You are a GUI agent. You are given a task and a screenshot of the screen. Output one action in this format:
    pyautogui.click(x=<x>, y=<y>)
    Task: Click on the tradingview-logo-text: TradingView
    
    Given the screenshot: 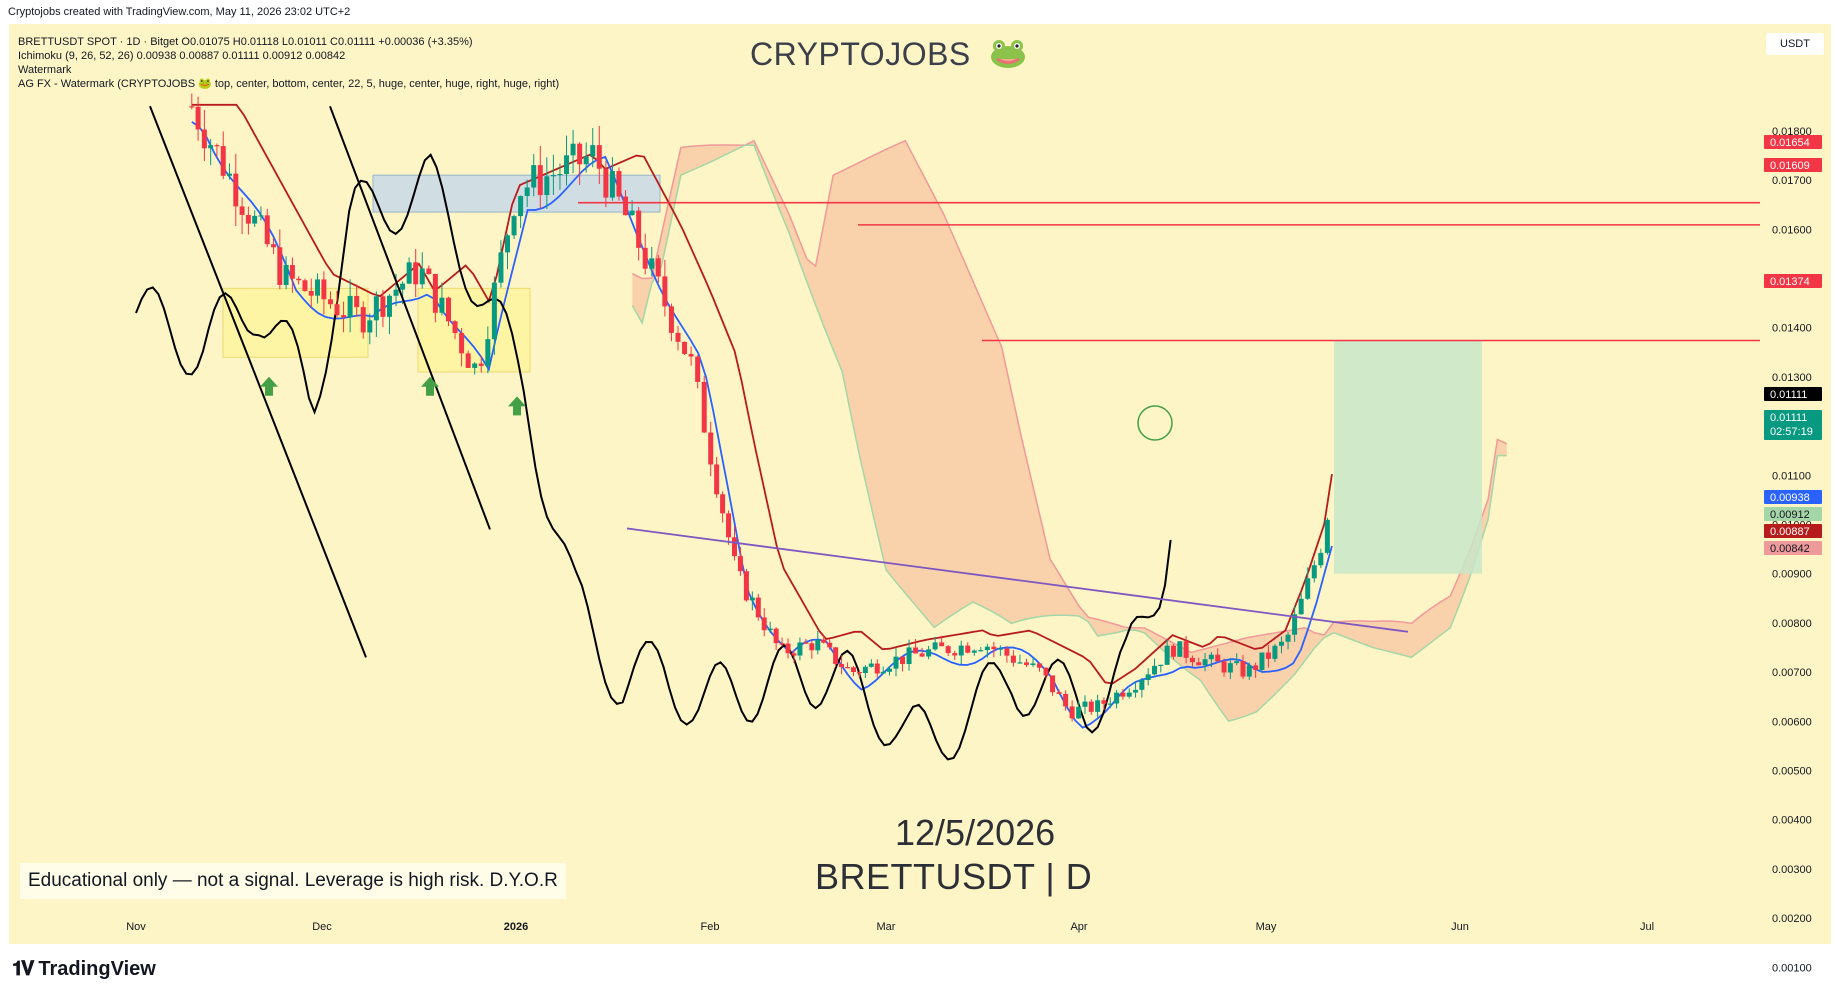 What is the action you would take?
    pyautogui.click(x=97, y=969)
    